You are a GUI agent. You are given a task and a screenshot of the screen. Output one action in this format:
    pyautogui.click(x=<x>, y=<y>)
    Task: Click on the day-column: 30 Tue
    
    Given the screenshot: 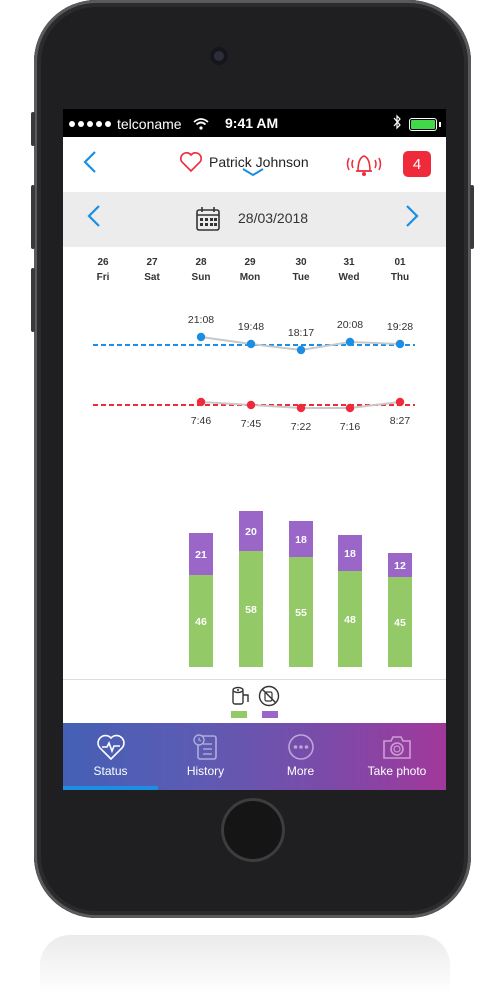 What is the action you would take?
    pyautogui.click(x=301, y=270)
    